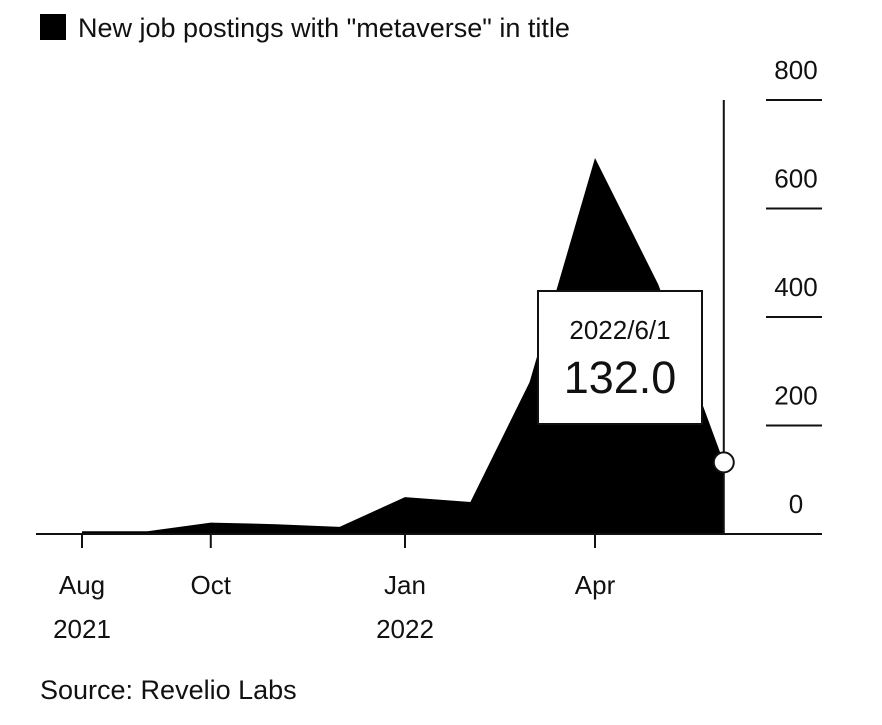 The image size is (882, 725). What do you see at coordinates (723, 317) in the screenshot?
I see `hover-cursor` at bounding box center [723, 317].